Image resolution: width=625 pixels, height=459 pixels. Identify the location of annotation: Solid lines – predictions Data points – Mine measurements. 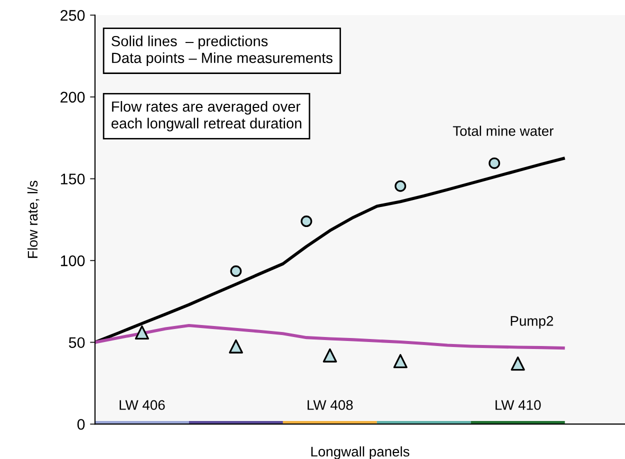
(222, 51).